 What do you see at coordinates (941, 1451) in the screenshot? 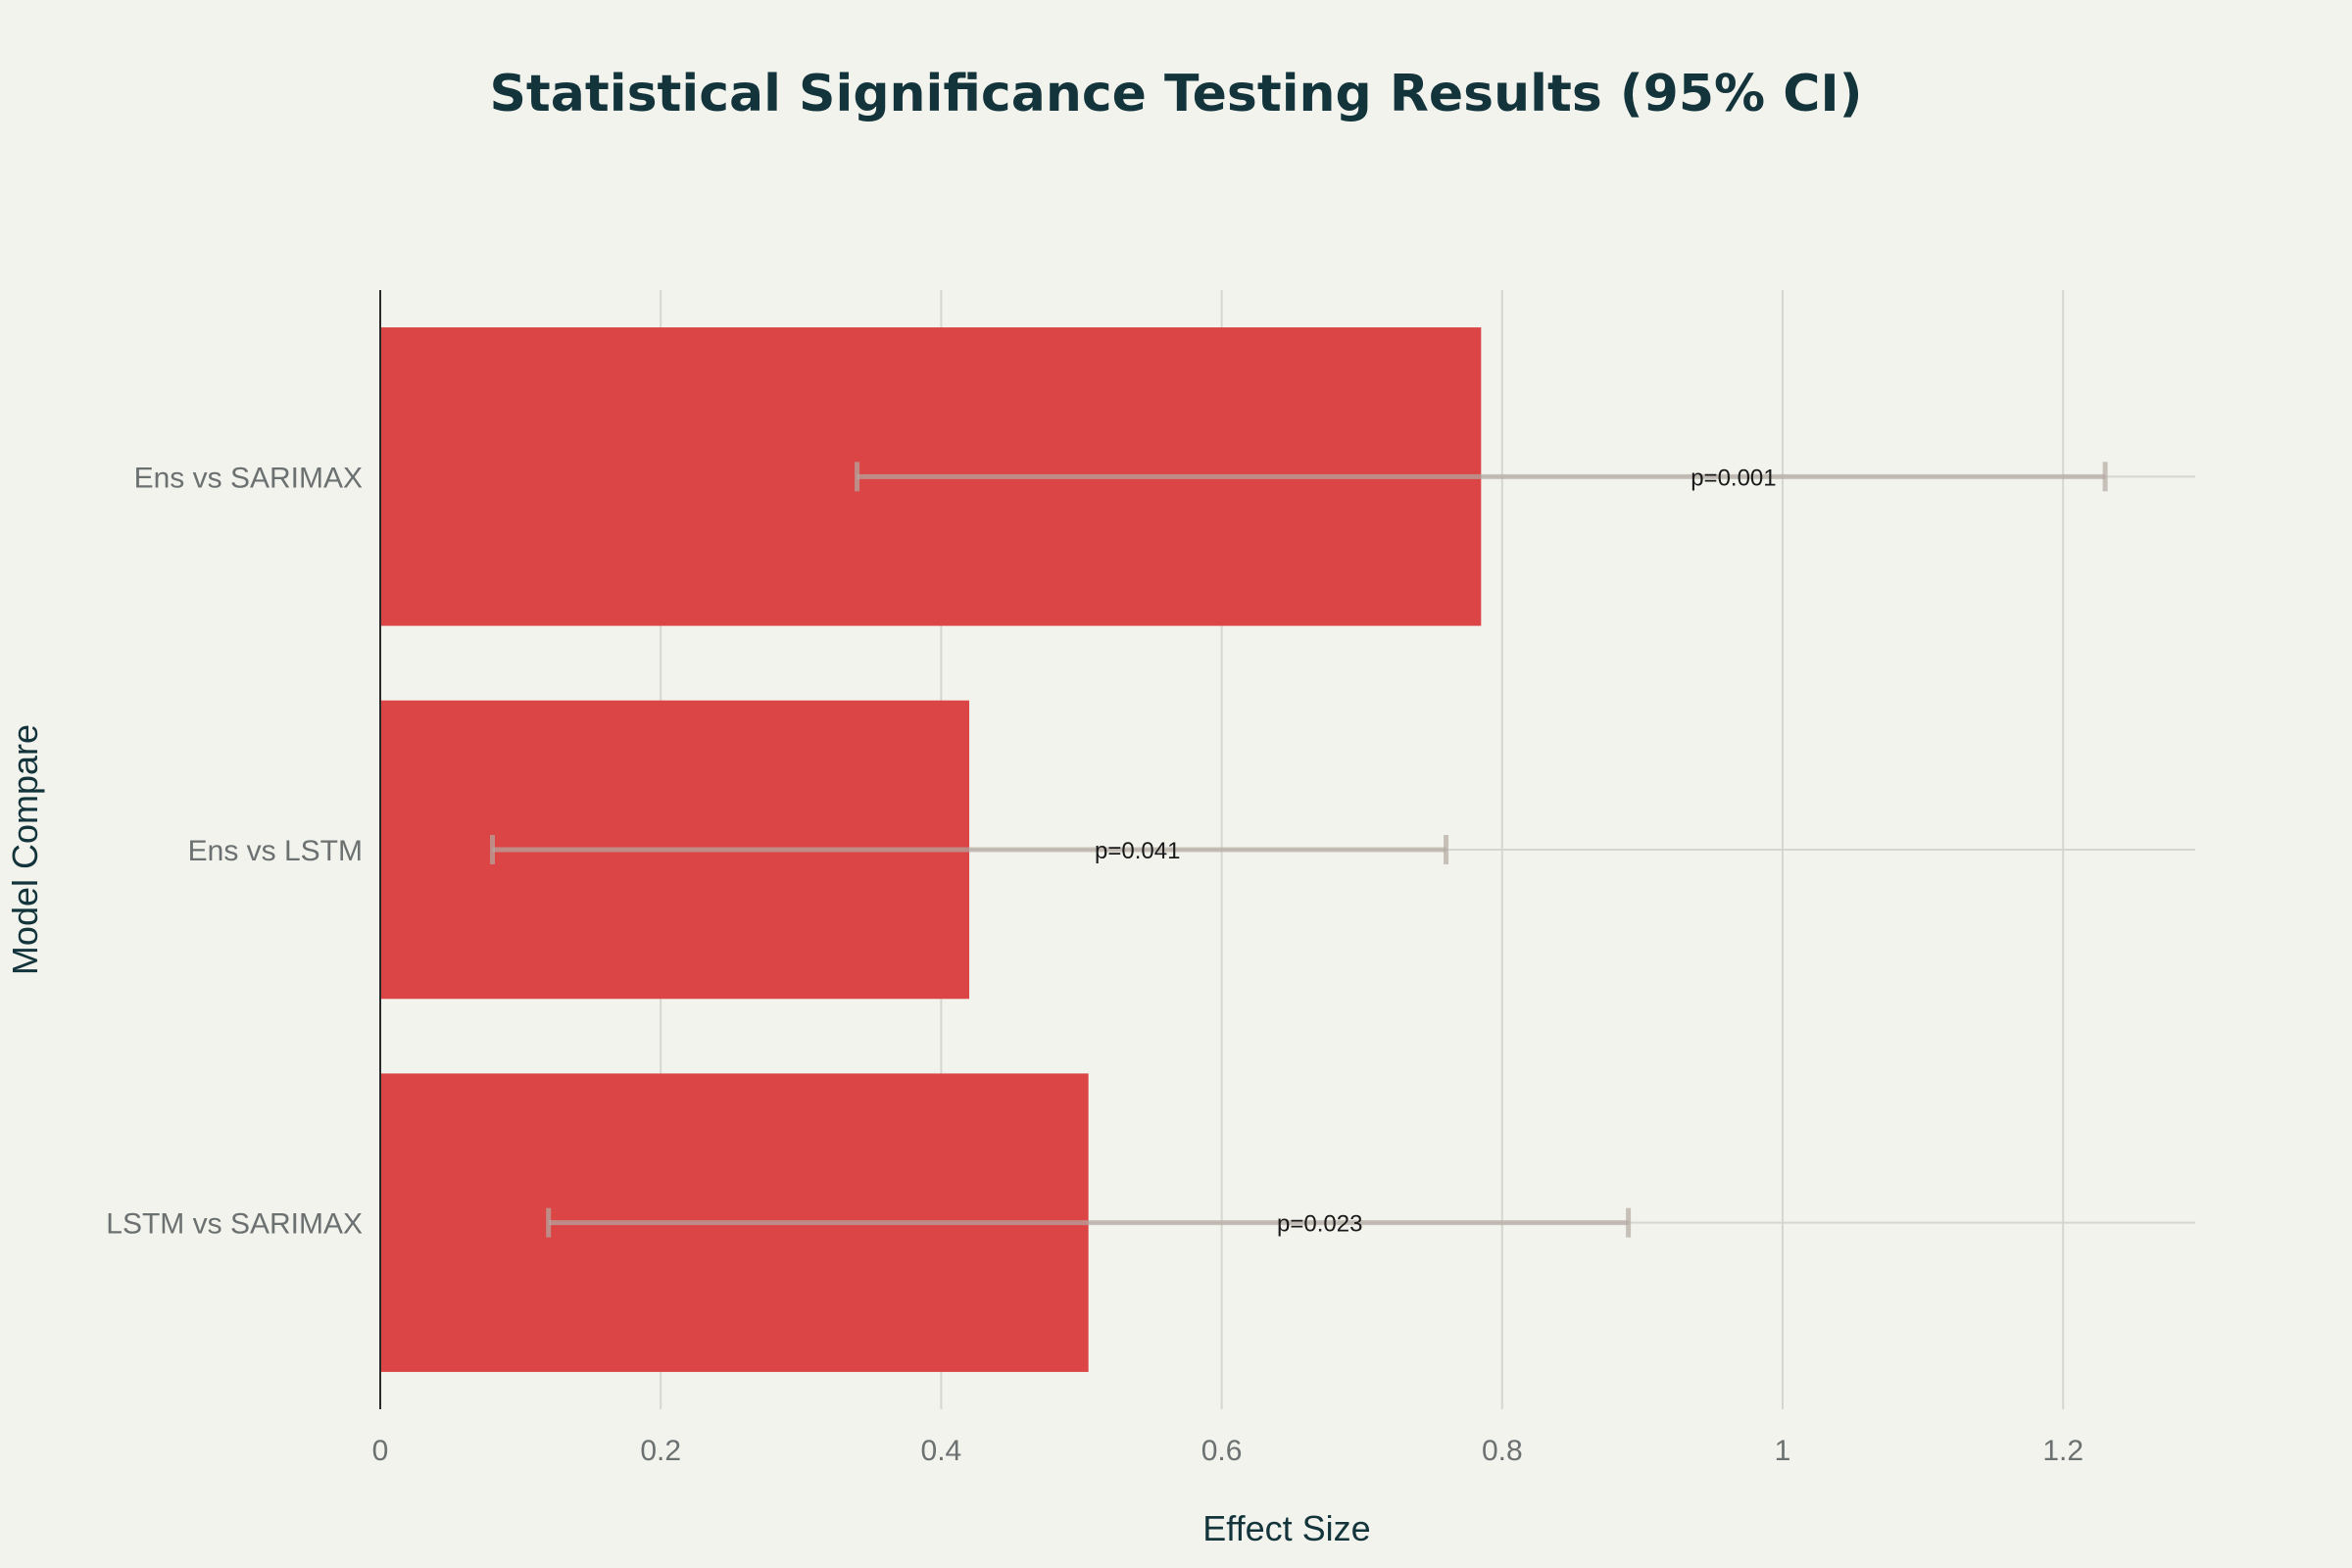
I see `x-tick-label: 0.4` at bounding box center [941, 1451].